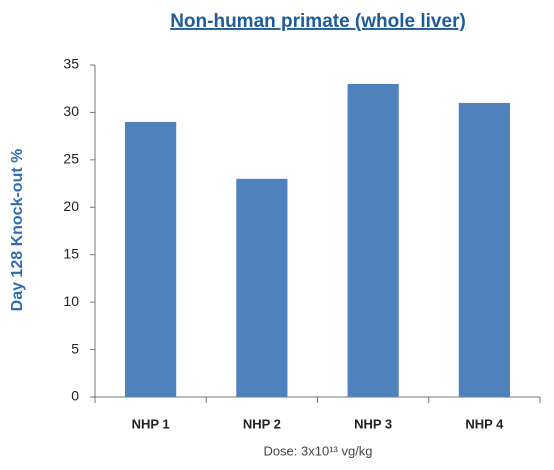 Image resolution: width=554 pixels, height=470 pixels. What do you see at coordinates (373, 423) in the screenshot?
I see `x-tick-label: NHP 3` at bounding box center [373, 423].